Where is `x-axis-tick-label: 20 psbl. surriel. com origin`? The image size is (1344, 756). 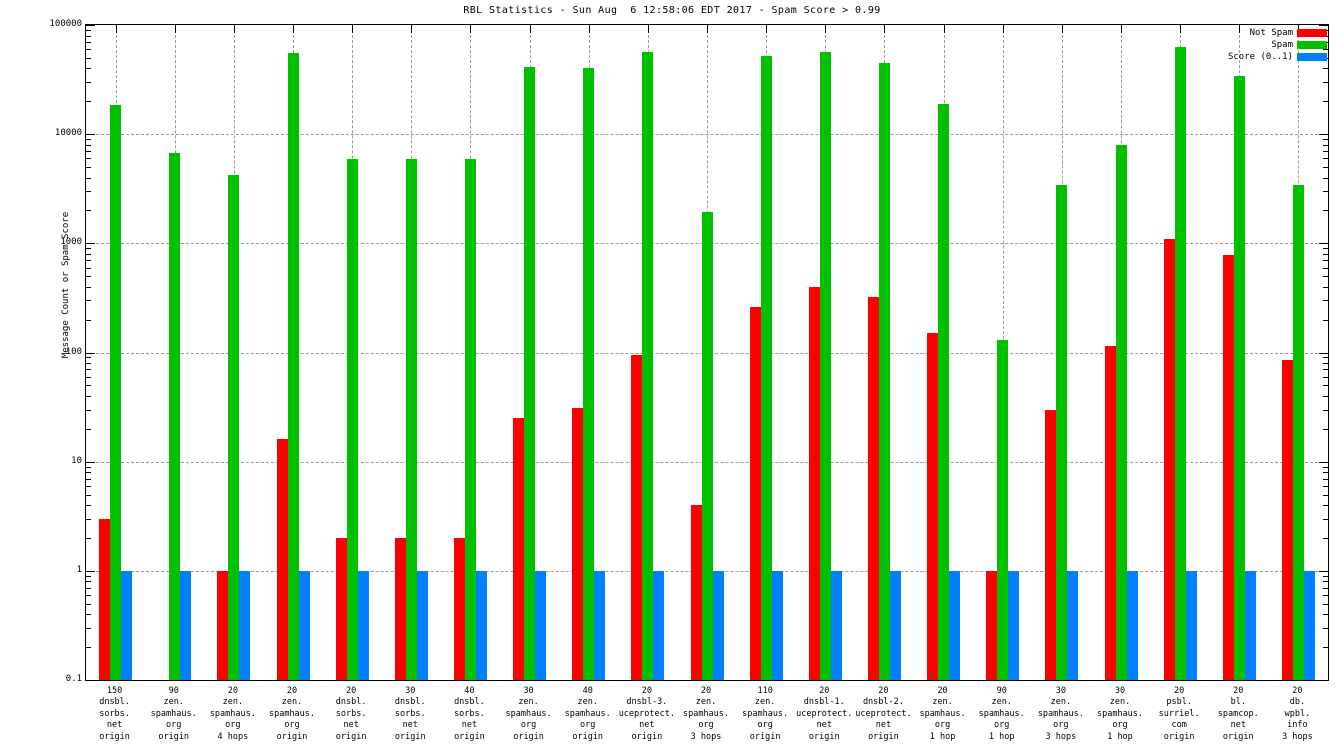
x-axis-tick-label: 20 psbl. surriel. com origin is located at coordinates (1179, 714).